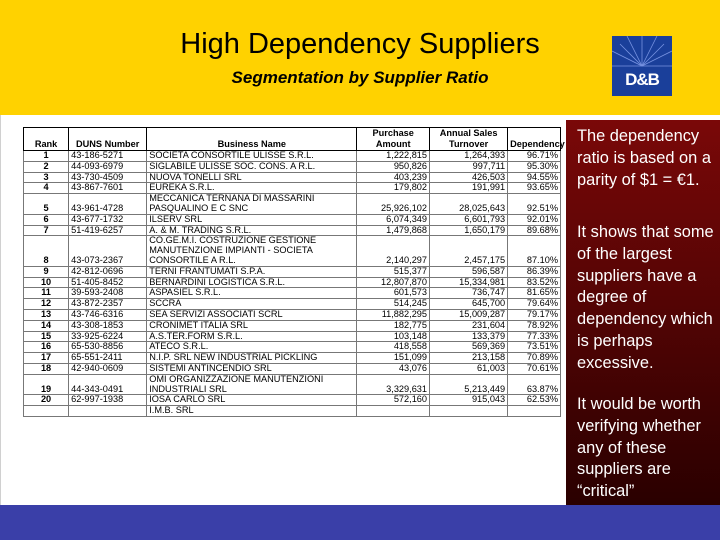  I want to click on dependency-cell: 96.71%, so click(534, 156).